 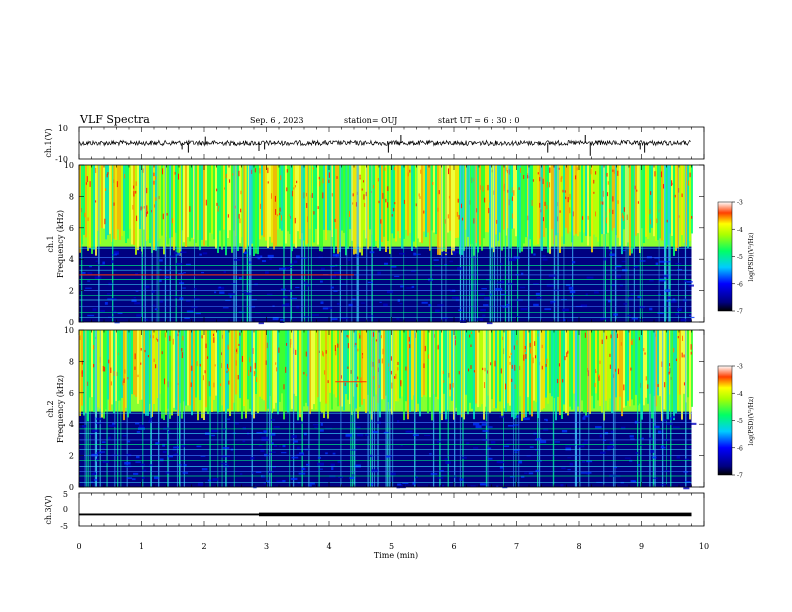 What do you see at coordinates (60, 244) in the screenshot?
I see `ch1-spectrogram-ylabel-freq: Frequency (kHz)` at bounding box center [60, 244].